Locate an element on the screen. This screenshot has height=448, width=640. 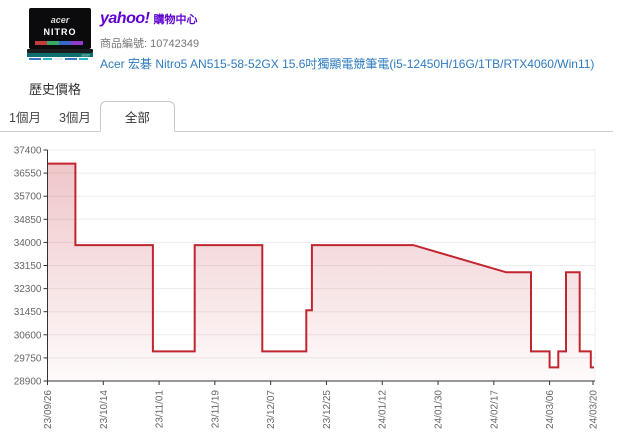
yahoo-wordmark: yahoo! is located at coordinates (125, 18).